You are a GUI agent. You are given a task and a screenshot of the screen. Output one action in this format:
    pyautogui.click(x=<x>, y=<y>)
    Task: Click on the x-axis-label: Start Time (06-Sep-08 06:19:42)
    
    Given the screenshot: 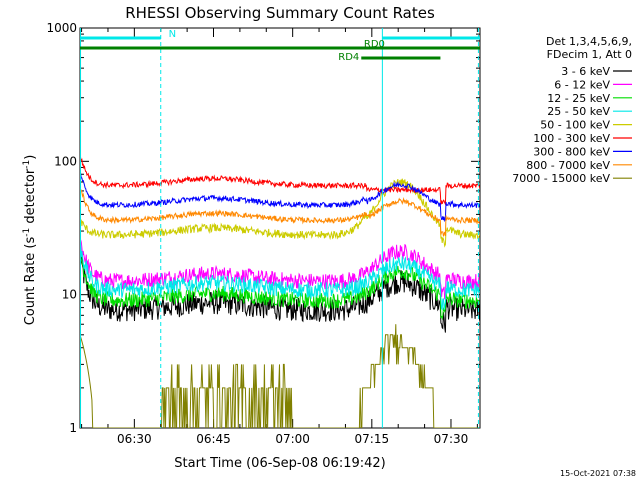 What is the action you would take?
    pyautogui.click(x=279, y=463)
    